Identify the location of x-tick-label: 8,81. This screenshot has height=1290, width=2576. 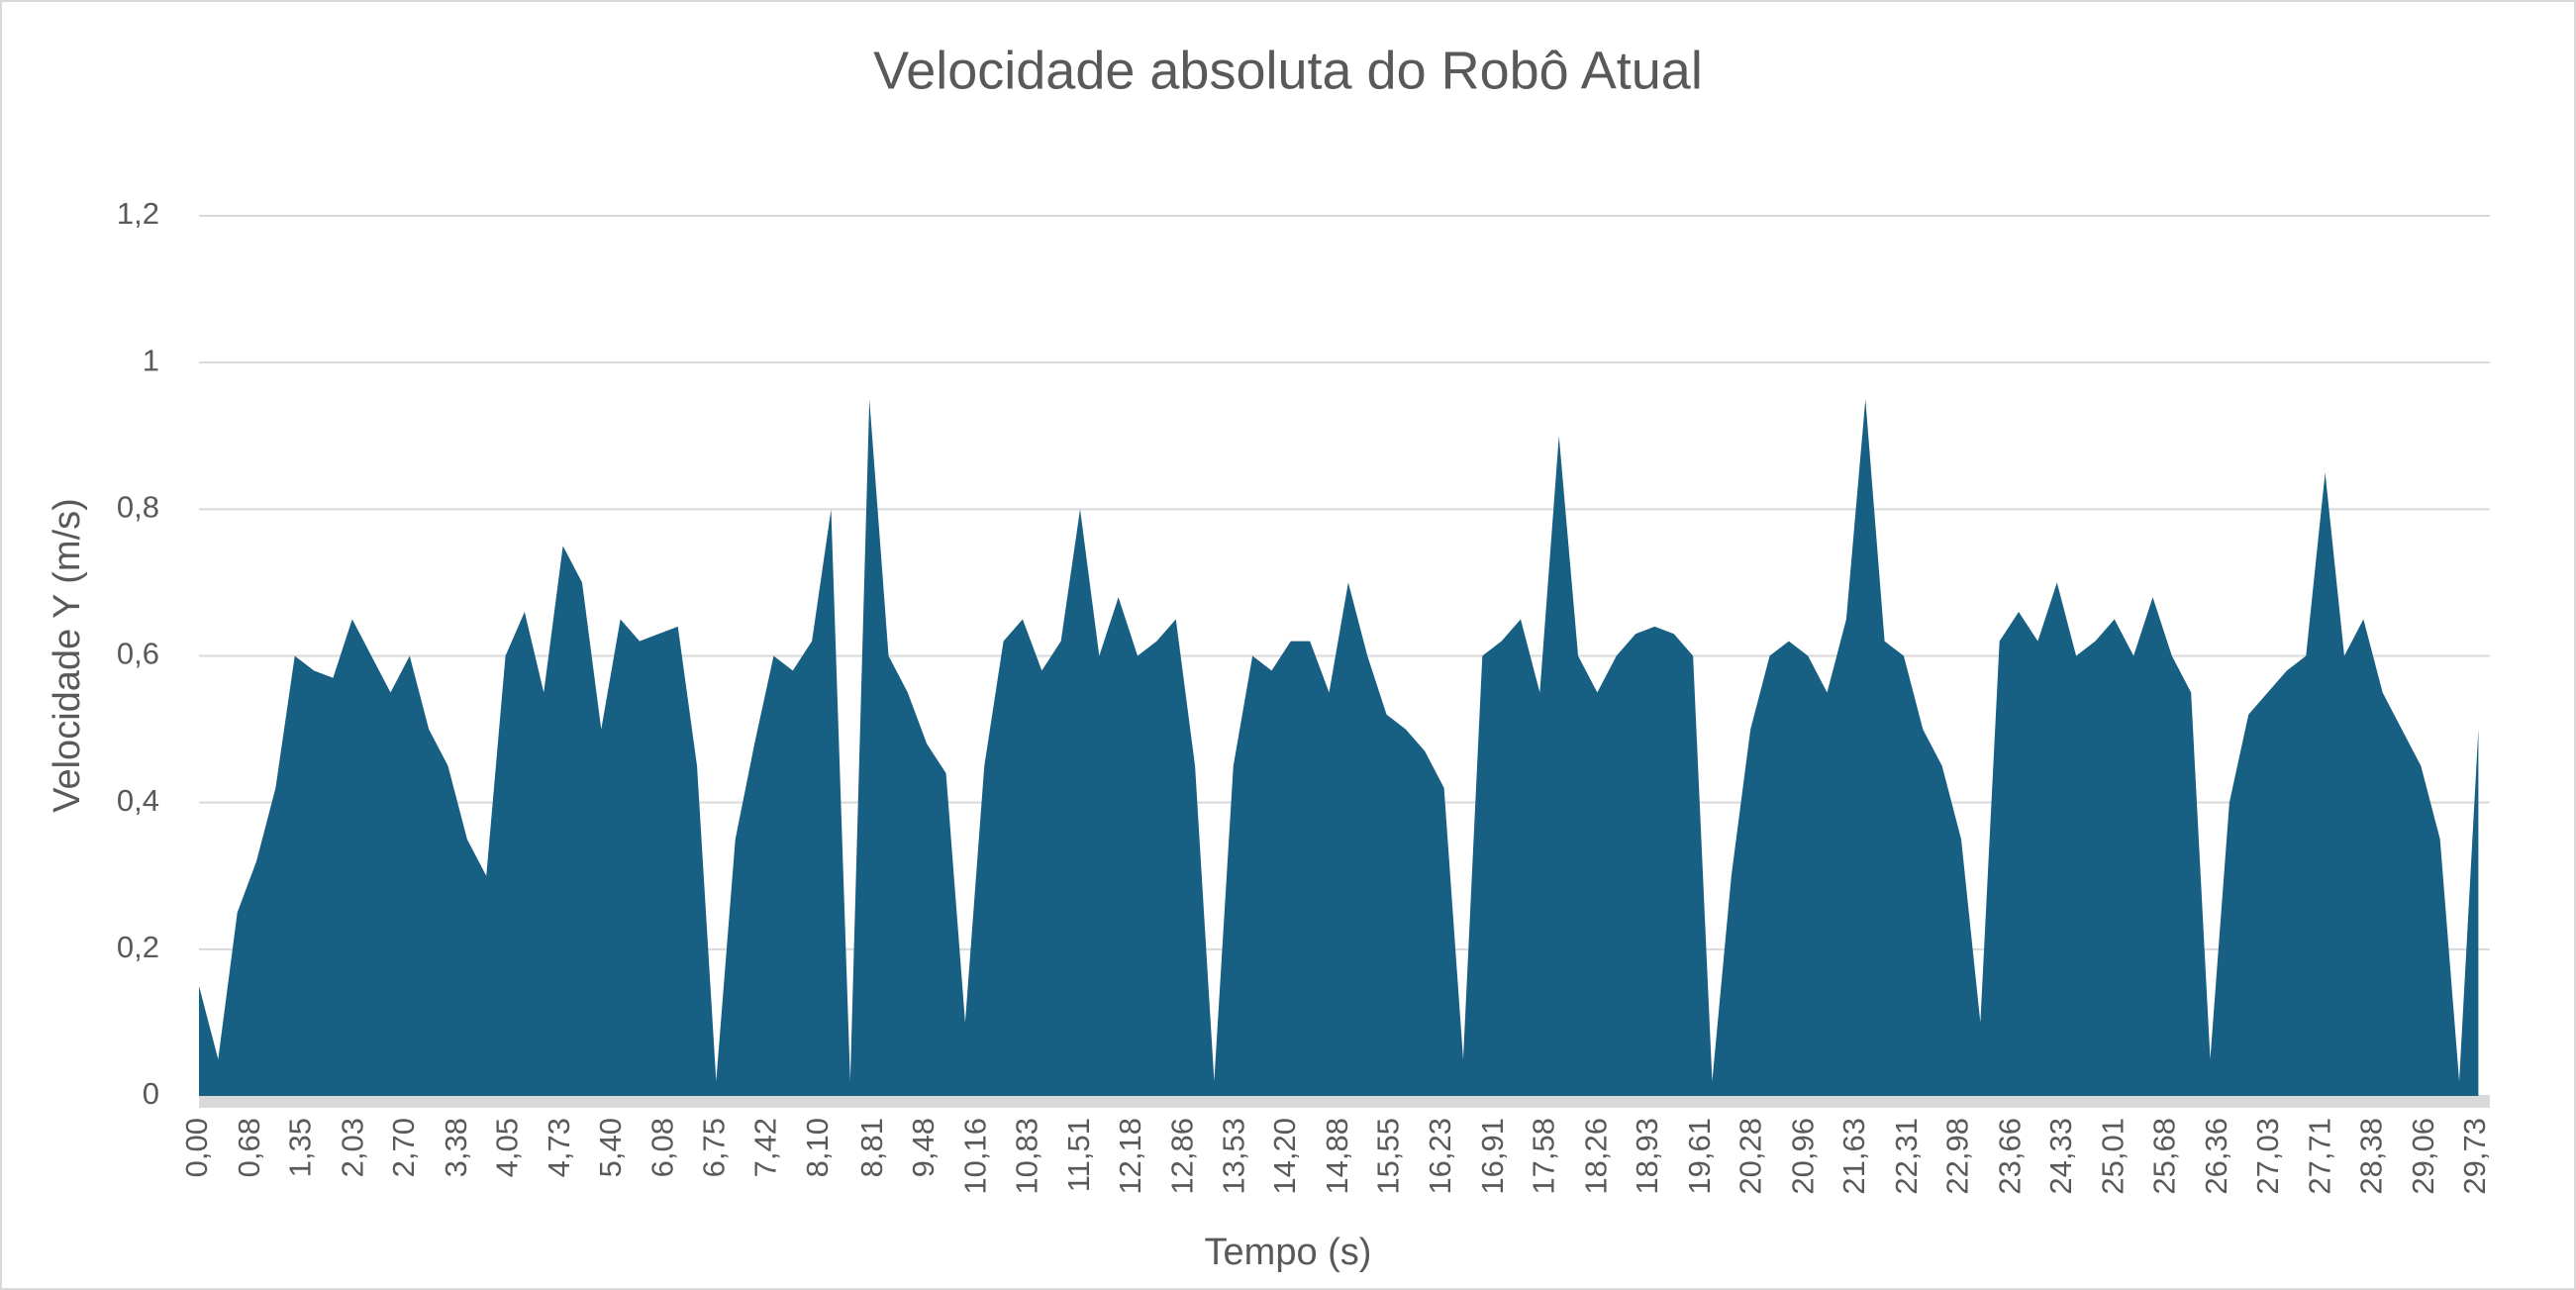
(872, 1147).